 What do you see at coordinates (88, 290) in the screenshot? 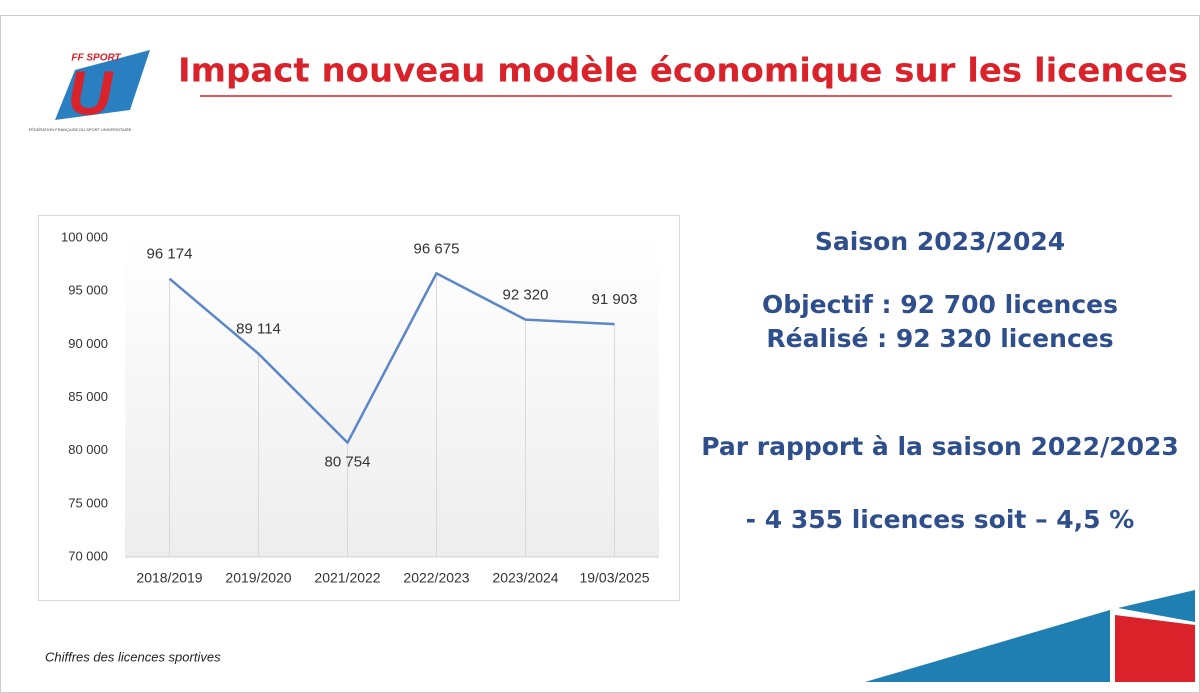
I see `y-tick-label: 95 000` at bounding box center [88, 290].